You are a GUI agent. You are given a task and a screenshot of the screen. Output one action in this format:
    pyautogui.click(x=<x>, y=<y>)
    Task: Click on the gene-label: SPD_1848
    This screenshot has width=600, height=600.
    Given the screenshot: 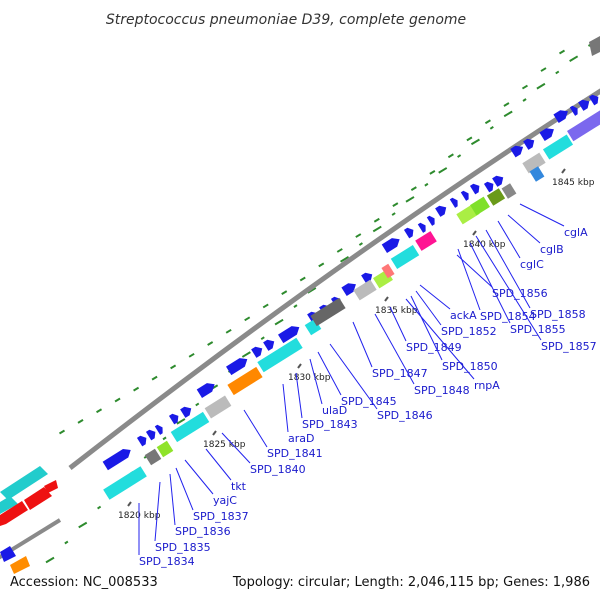 What is the action you would take?
    pyautogui.click(x=442, y=390)
    